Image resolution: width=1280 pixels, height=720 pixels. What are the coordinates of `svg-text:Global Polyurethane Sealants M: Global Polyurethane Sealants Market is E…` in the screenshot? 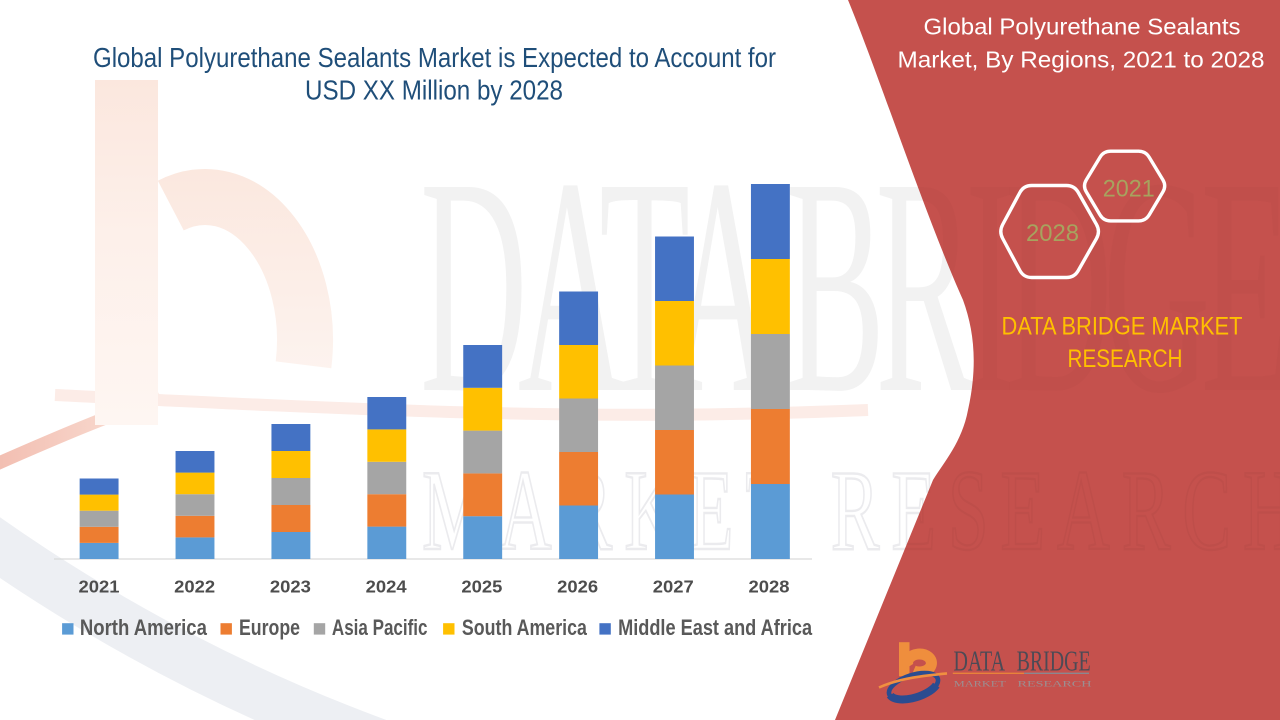 It's located at (434, 57).